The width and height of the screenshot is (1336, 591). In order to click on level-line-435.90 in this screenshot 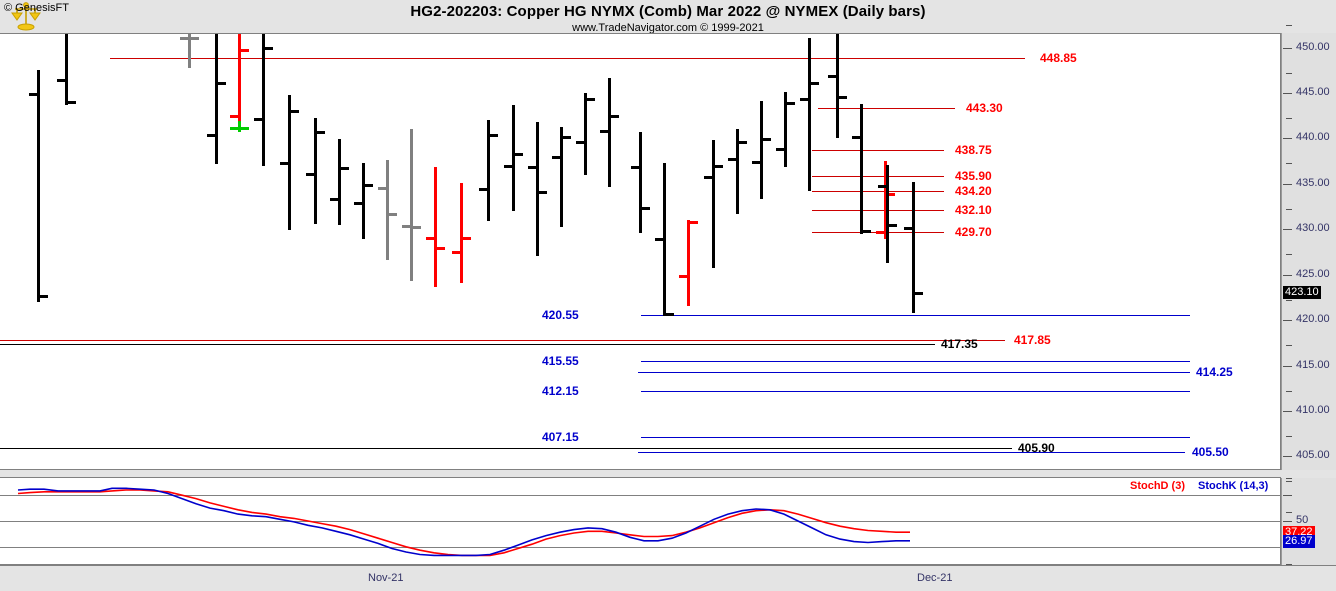, I will do `click(878, 176)`.